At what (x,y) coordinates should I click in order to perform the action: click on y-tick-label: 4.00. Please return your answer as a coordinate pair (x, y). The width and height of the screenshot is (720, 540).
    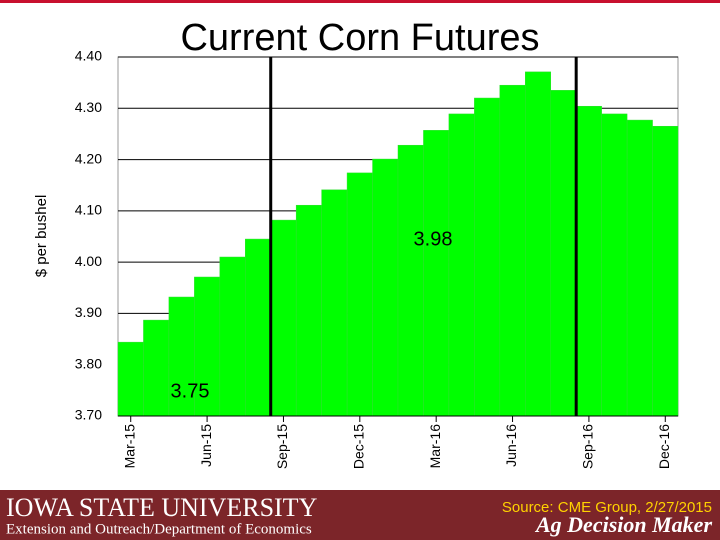
    Looking at the image, I should click on (88, 261).